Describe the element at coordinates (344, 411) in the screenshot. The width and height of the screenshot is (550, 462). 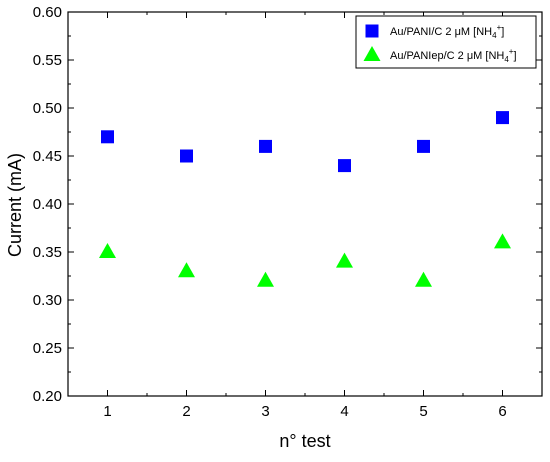
I see `x-tick-label: 4` at that location.